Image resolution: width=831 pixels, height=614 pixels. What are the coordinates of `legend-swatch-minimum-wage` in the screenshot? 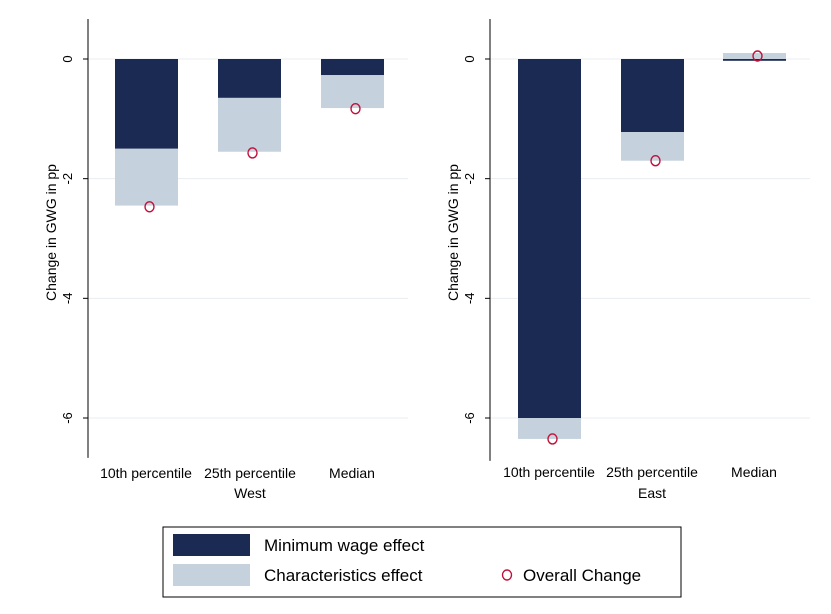 It's located at (211, 545).